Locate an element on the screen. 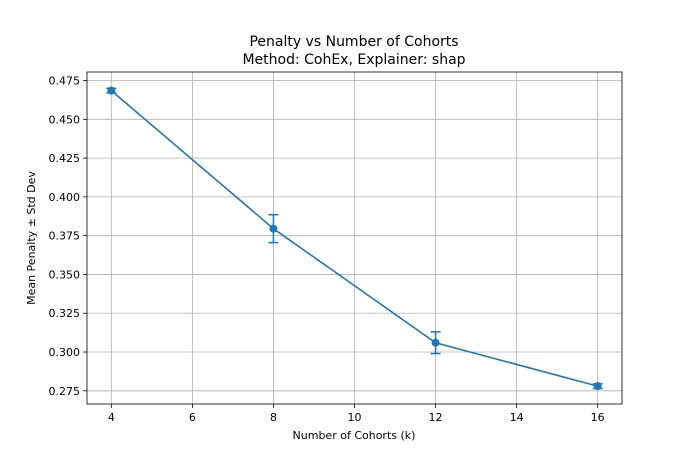  y-tick-label: 0.325 is located at coordinates (65, 313).